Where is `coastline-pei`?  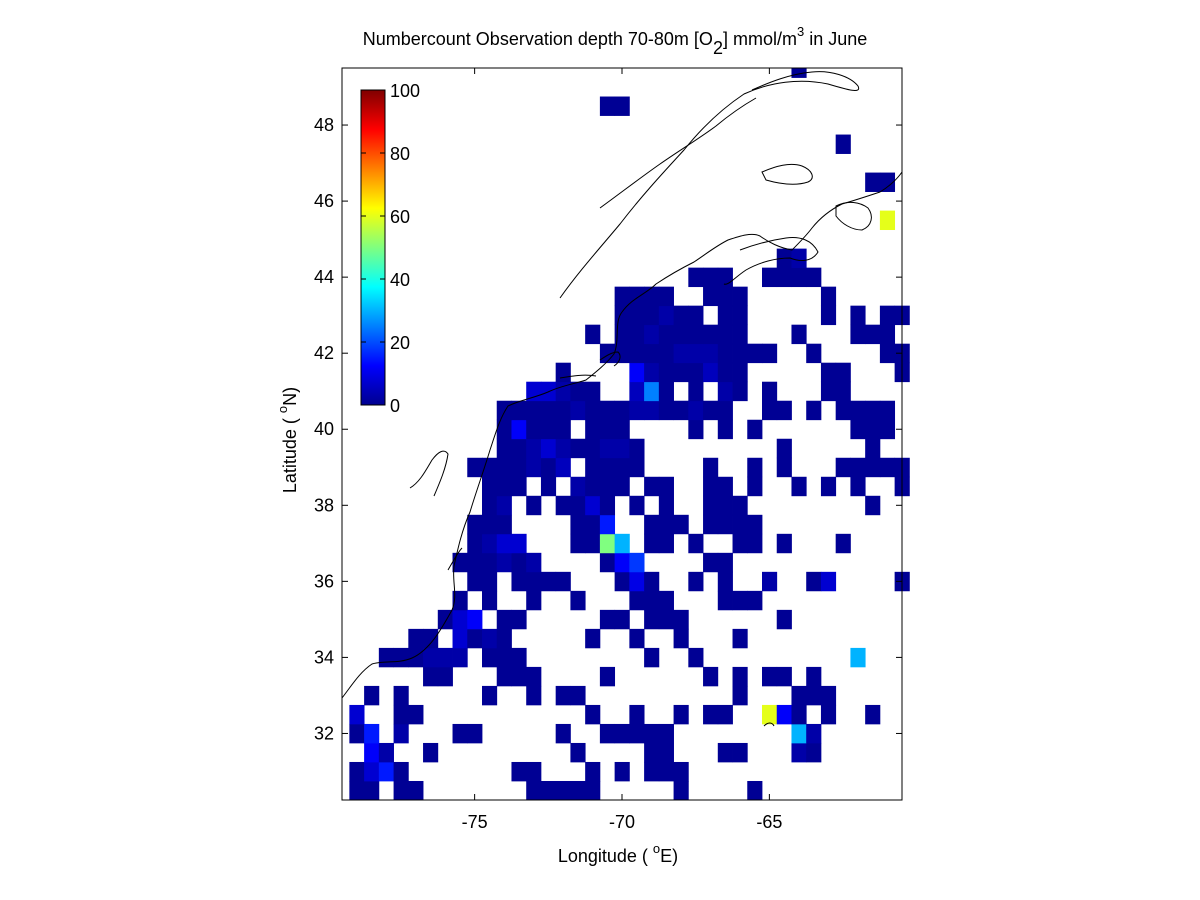 coastline-pei is located at coordinates (787, 174).